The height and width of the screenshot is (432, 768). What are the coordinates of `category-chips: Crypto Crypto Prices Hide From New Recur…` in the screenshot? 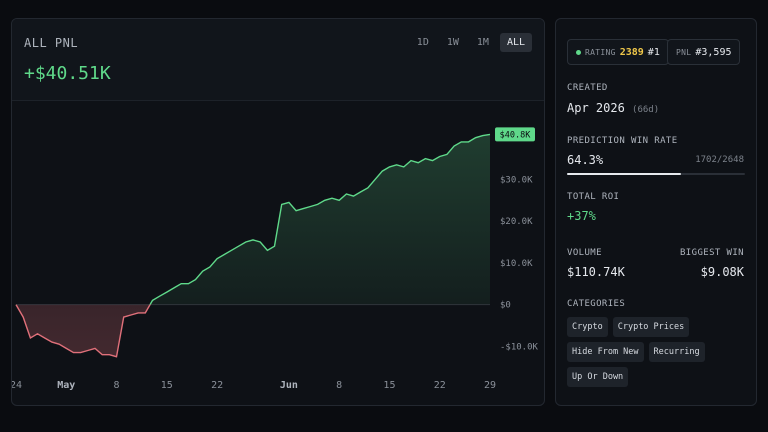 It's located at (660, 352).